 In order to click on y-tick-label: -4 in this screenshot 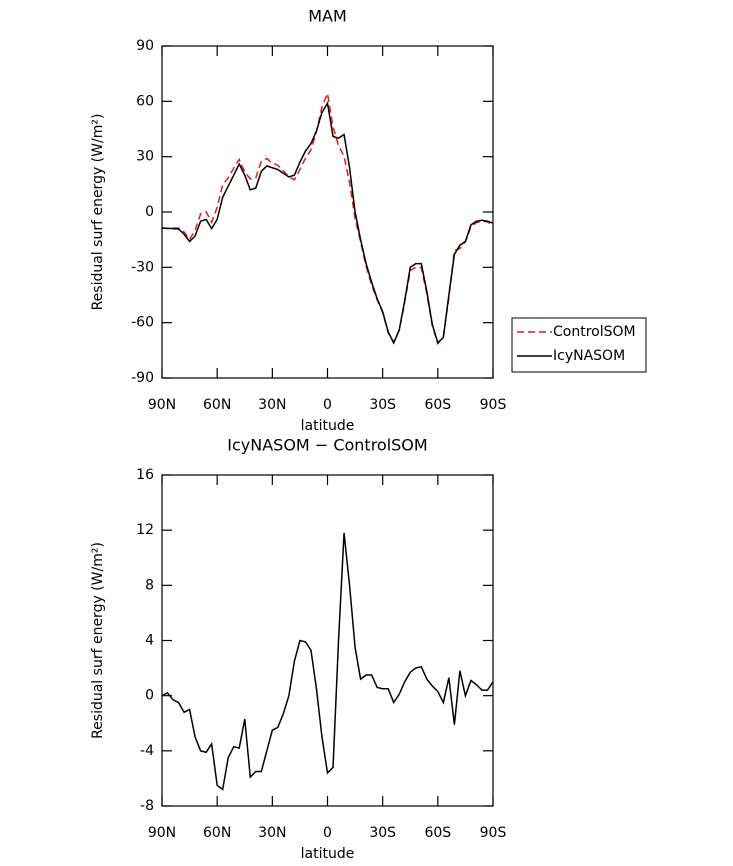, I will do `click(147, 751)`.